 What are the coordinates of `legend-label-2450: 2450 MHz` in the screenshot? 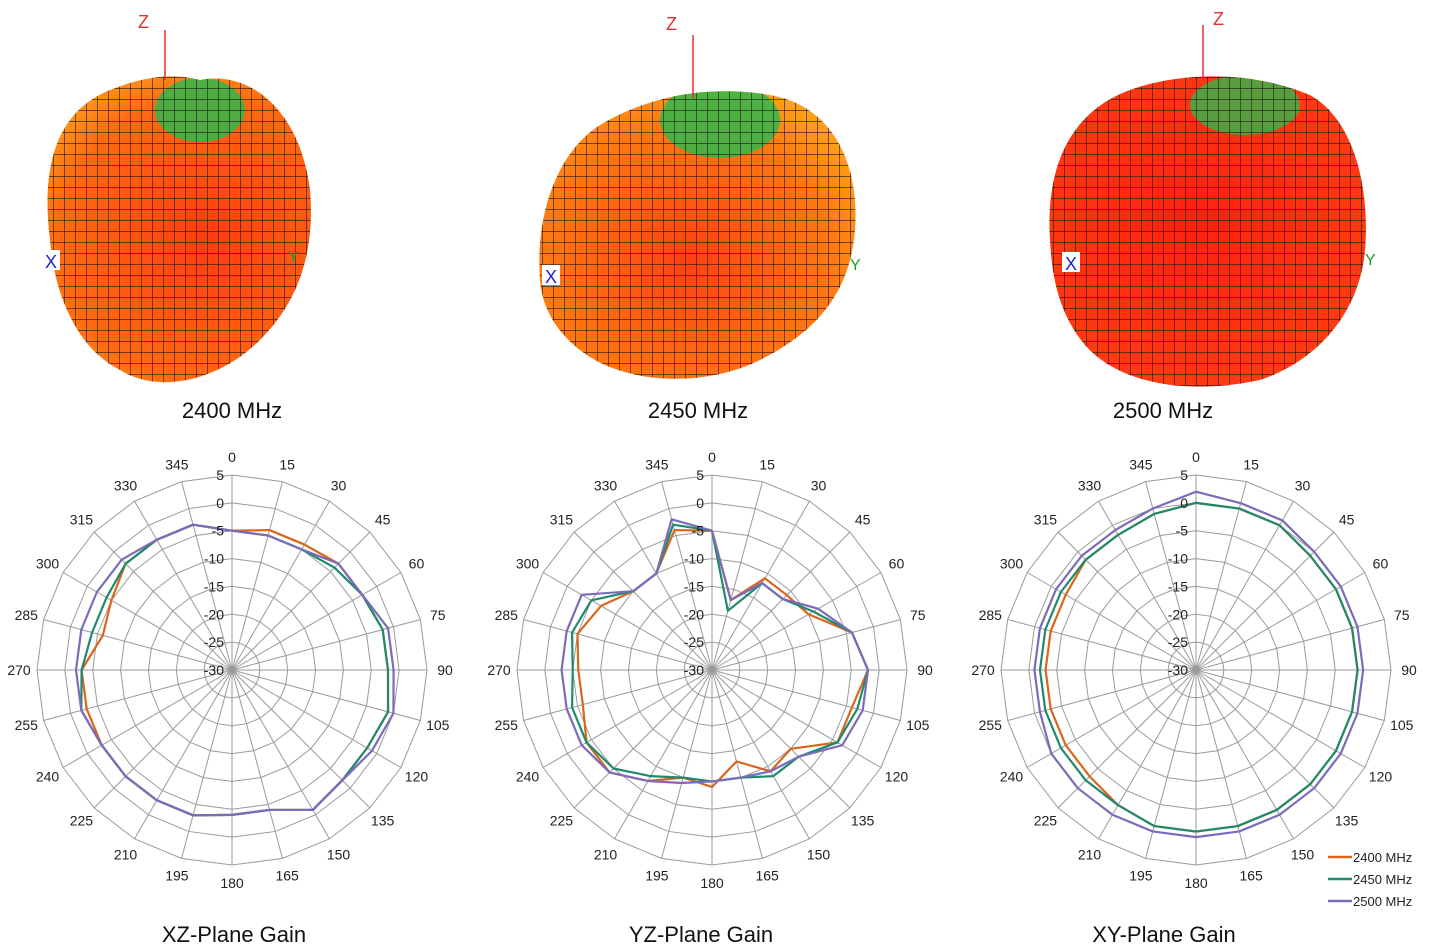 It's located at (1382, 879).